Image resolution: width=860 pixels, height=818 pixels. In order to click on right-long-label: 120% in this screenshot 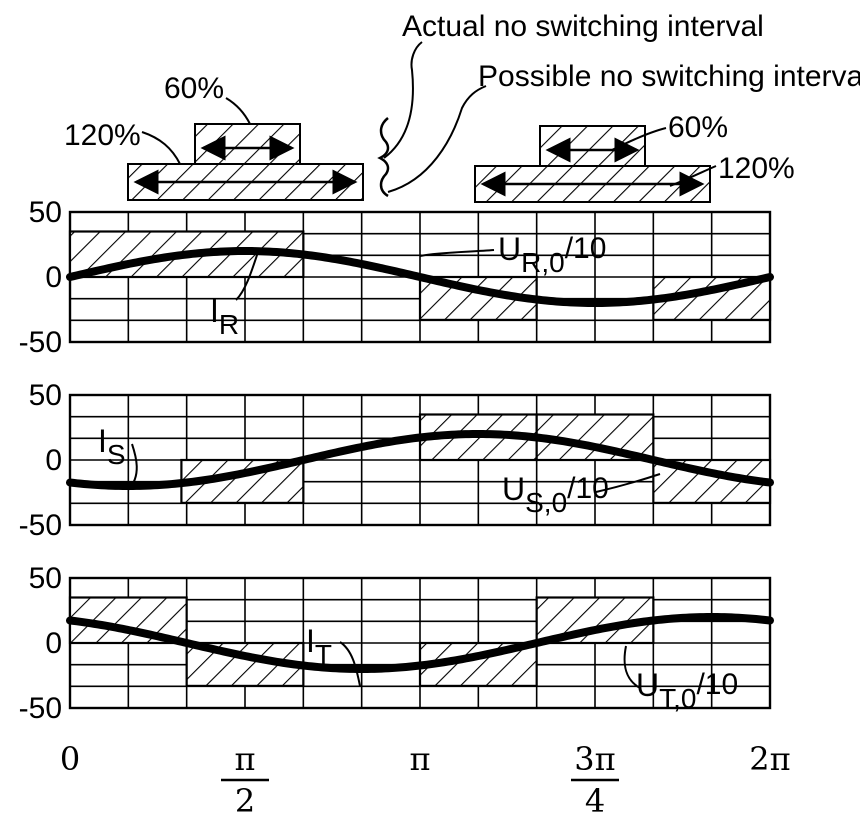, I will do `click(756, 168)`.